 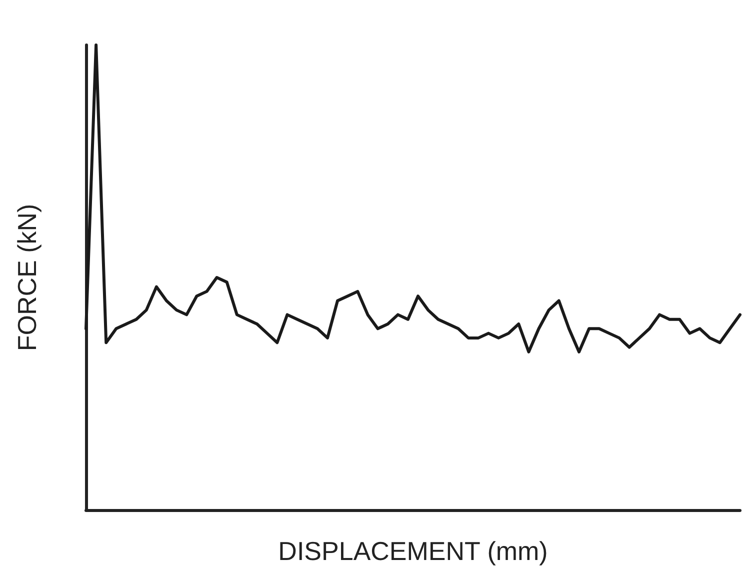 I want to click on y-axis-title: FORCE (kN), so click(x=27, y=278).